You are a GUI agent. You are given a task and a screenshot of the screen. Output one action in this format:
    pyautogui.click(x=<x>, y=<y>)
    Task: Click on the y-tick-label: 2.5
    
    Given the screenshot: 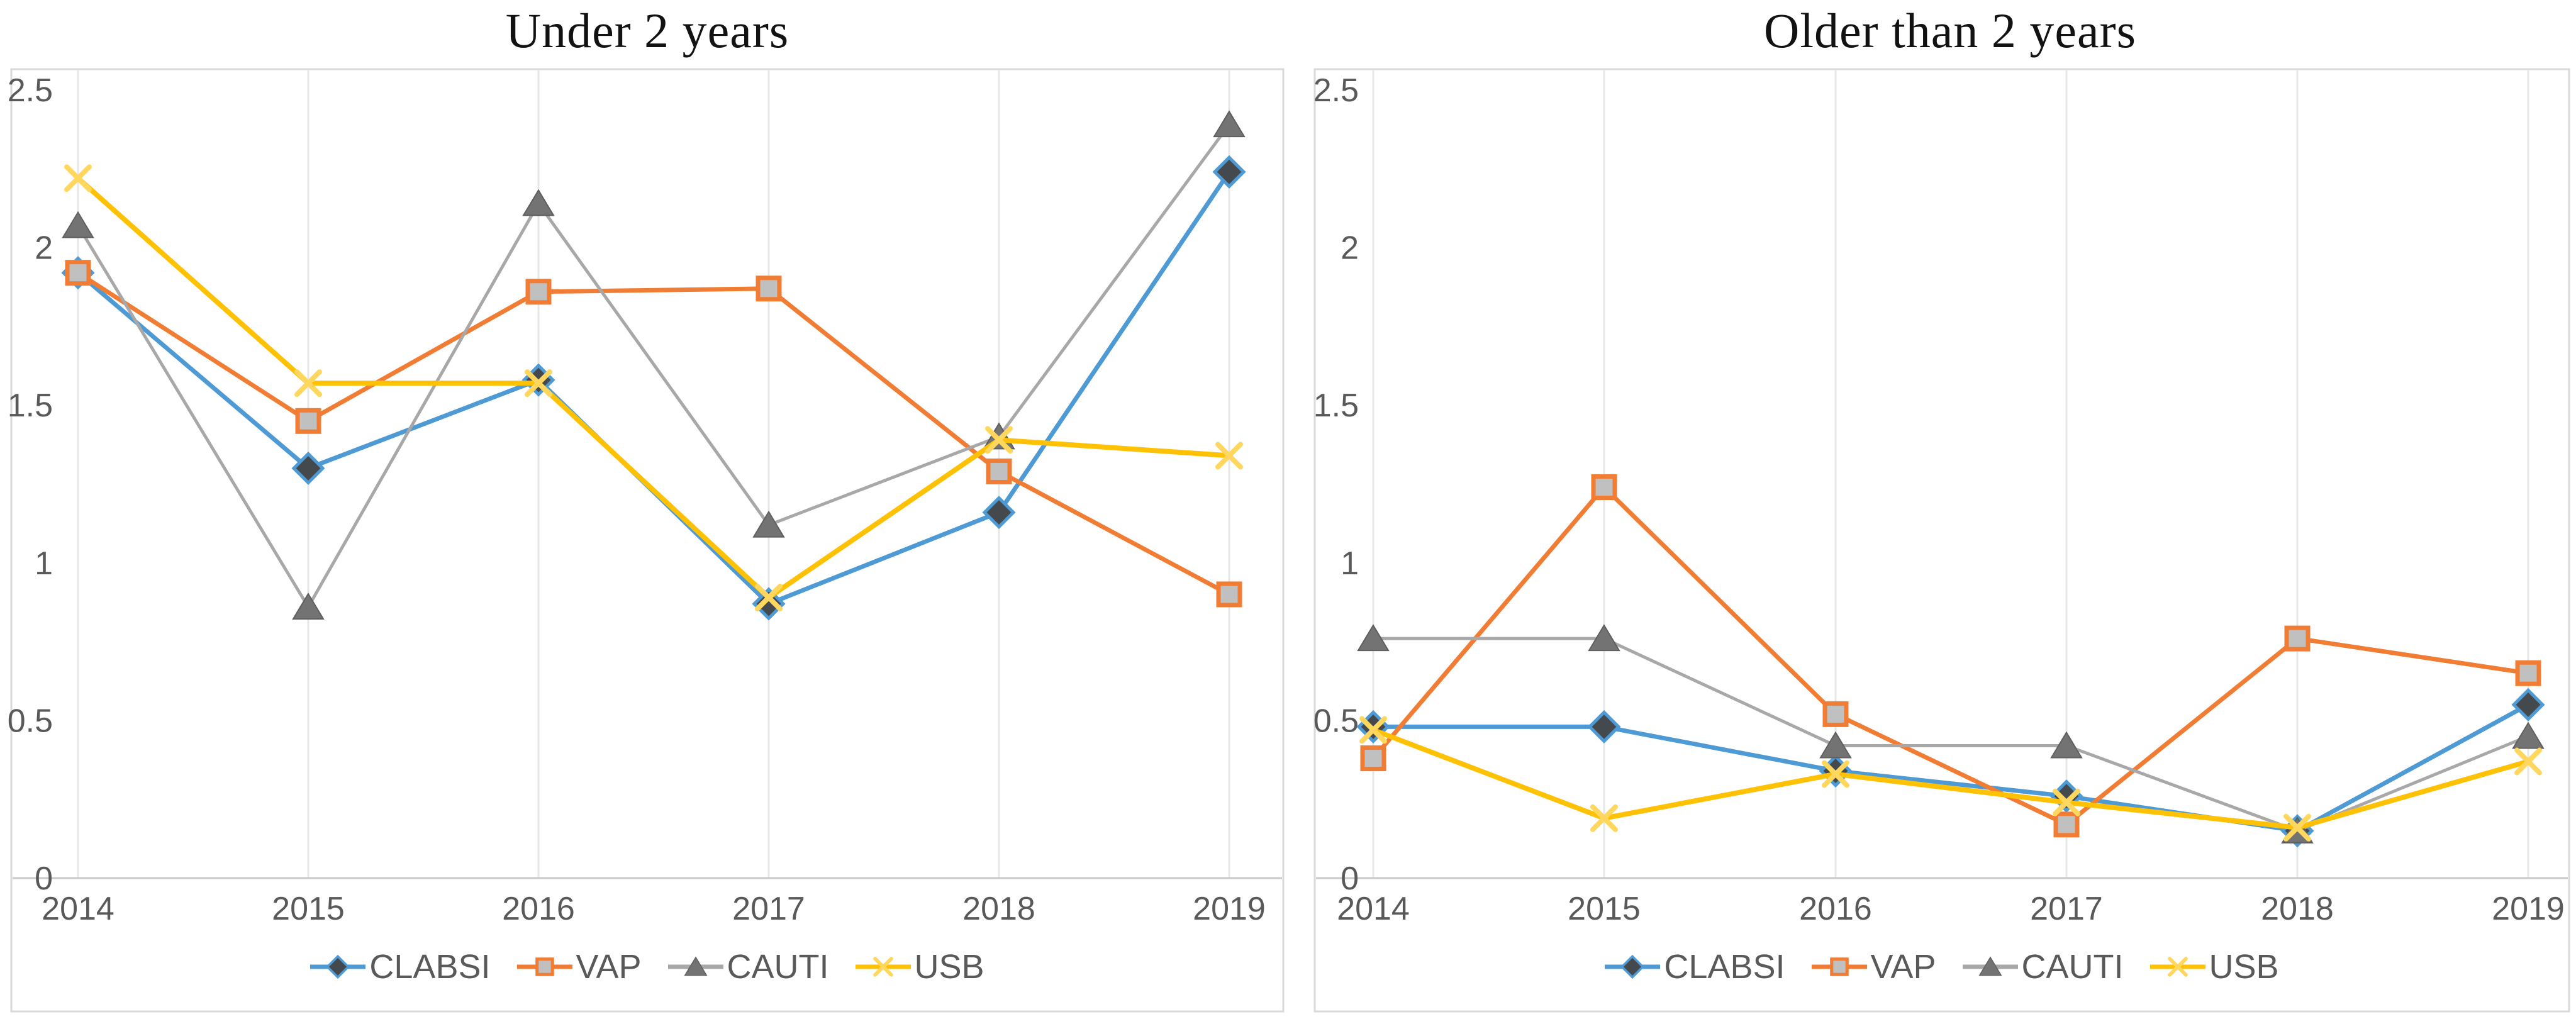 What is the action you would take?
    pyautogui.click(x=30, y=90)
    